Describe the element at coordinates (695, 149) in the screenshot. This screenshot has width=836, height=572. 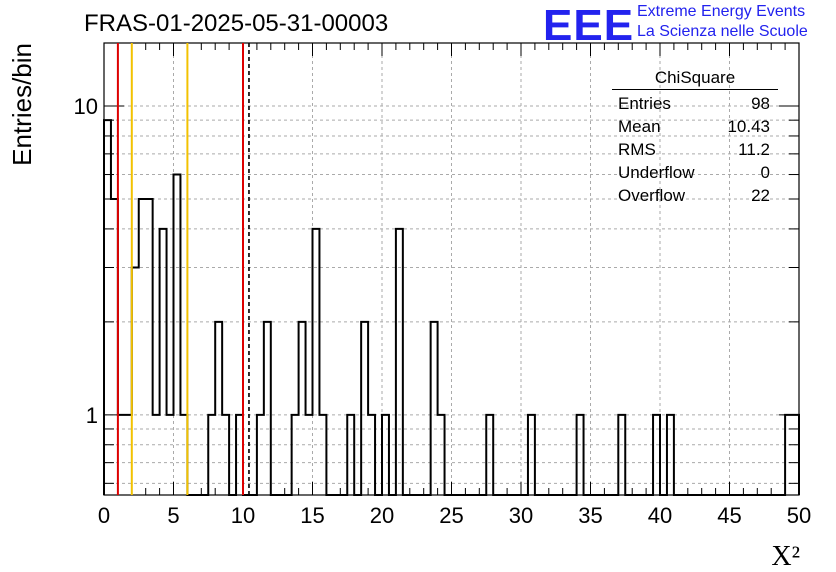
I see `stats-row-rms: RMS 11.2` at that location.